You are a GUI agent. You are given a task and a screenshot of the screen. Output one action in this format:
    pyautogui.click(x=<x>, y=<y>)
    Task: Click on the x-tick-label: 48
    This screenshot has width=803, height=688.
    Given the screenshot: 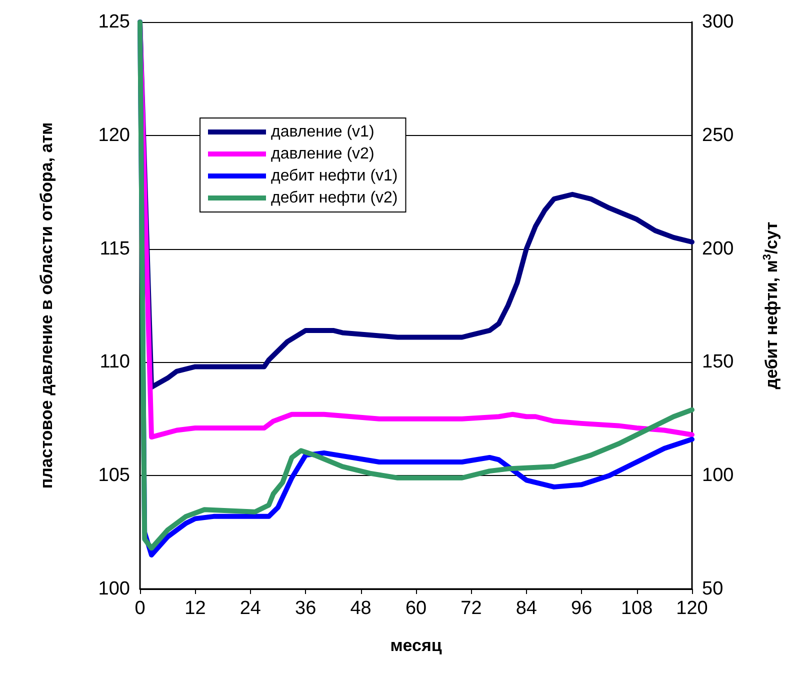 What is the action you would take?
    pyautogui.click(x=361, y=608)
    